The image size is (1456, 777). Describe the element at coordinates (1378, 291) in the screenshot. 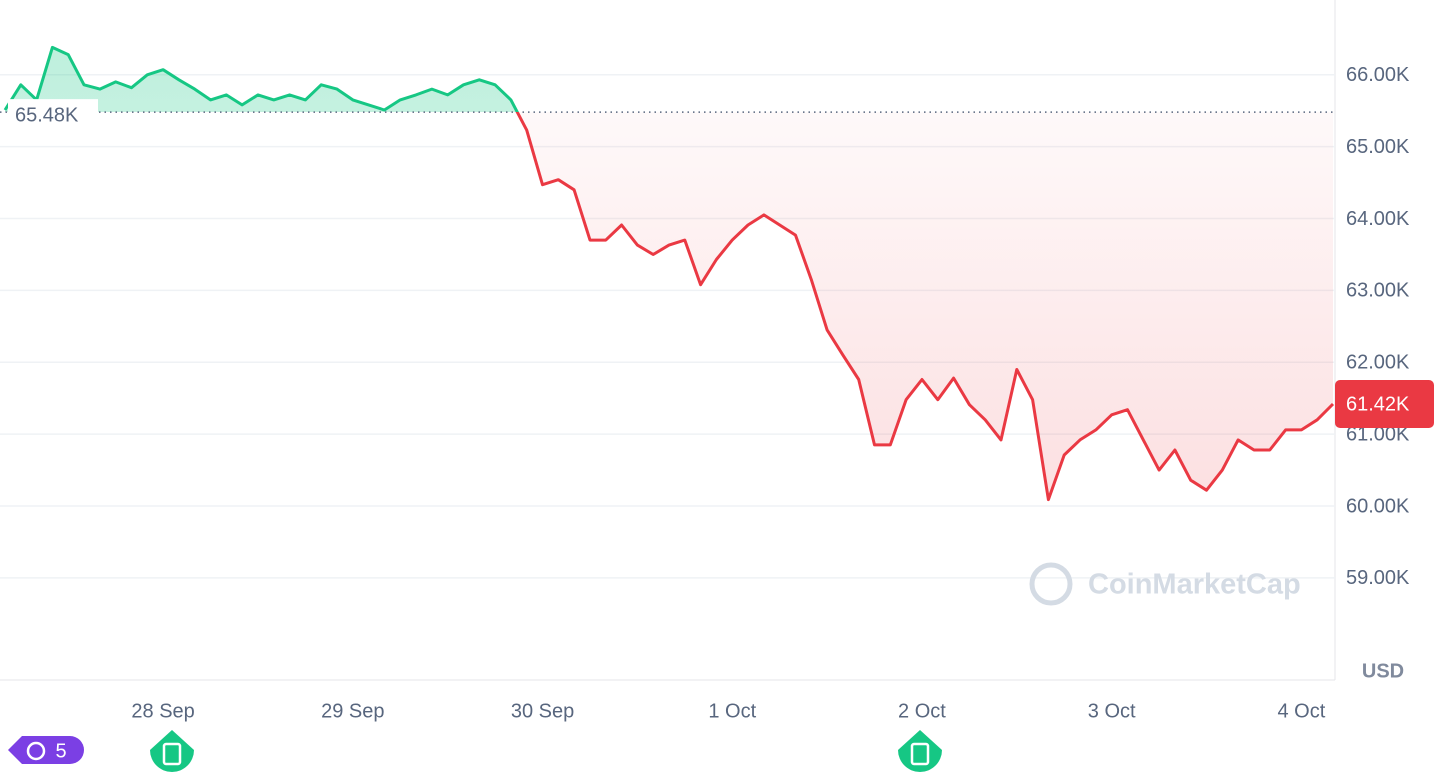

I see `y-tick-label: 63.00K` at that location.